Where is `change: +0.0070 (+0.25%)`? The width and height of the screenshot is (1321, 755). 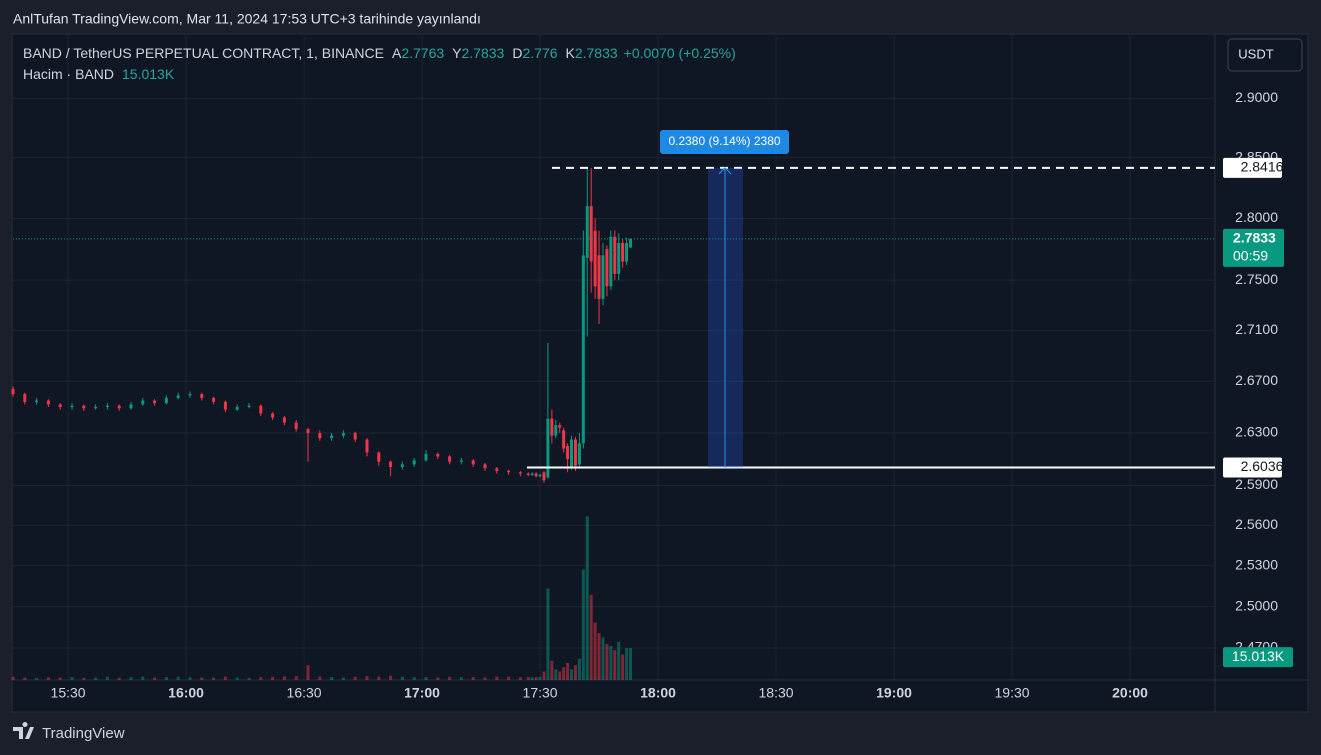
change: +0.0070 (+0.25%) is located at coordinates (680, 53).